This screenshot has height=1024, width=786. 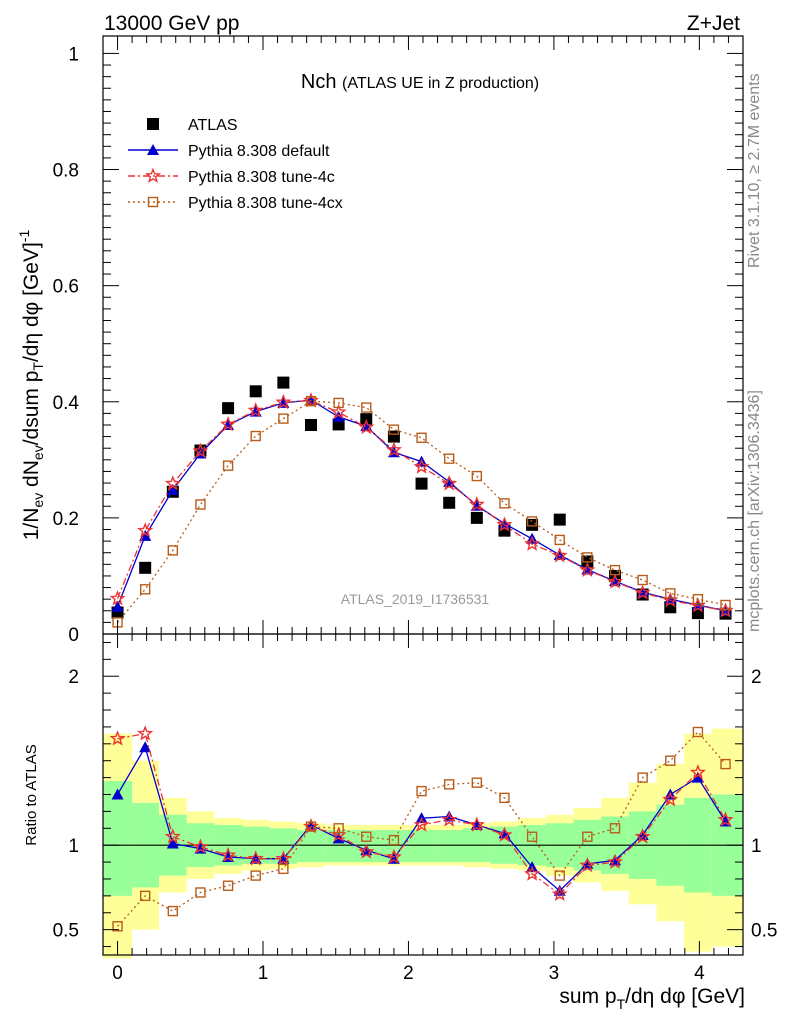 What do you see at coordinates (754, 170) in the screenshot?
I see `rivet-label: Rivet 3.1.10, ≥ 2.7M events` at bounding box center [754, 170].